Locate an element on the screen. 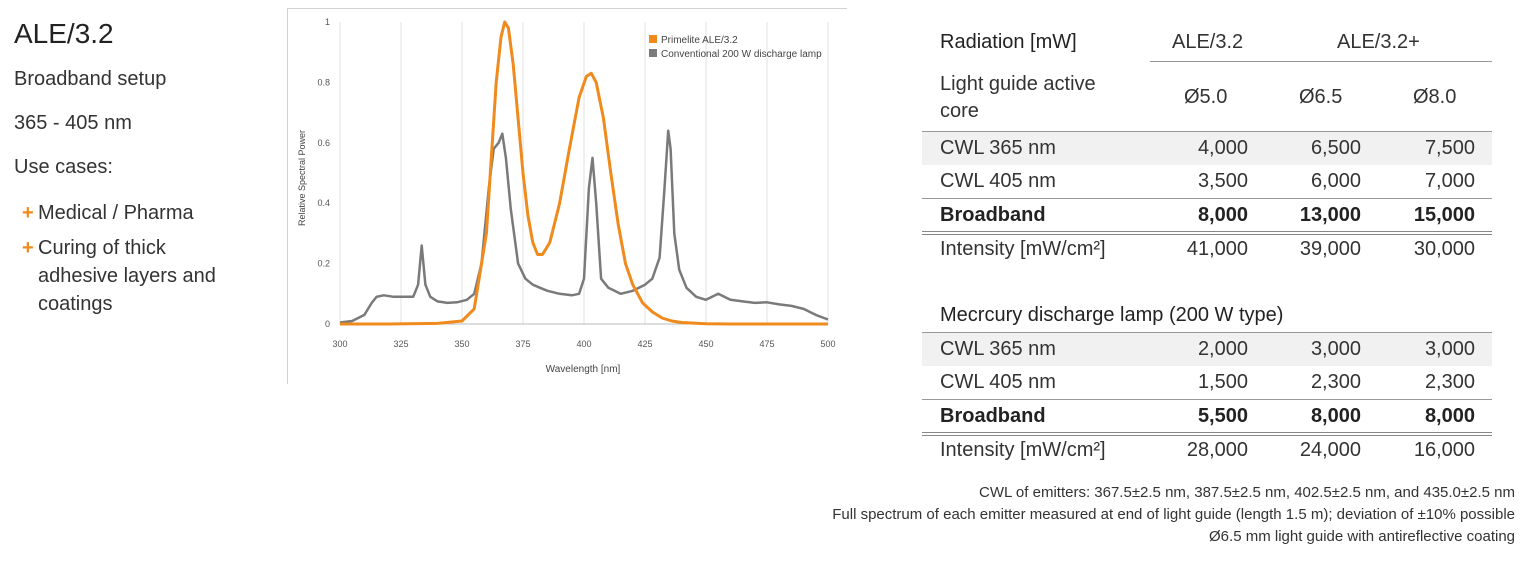 This screenshot has height=561, width=1525. legend-swatch-primelite is located at coordinates (653, 39).